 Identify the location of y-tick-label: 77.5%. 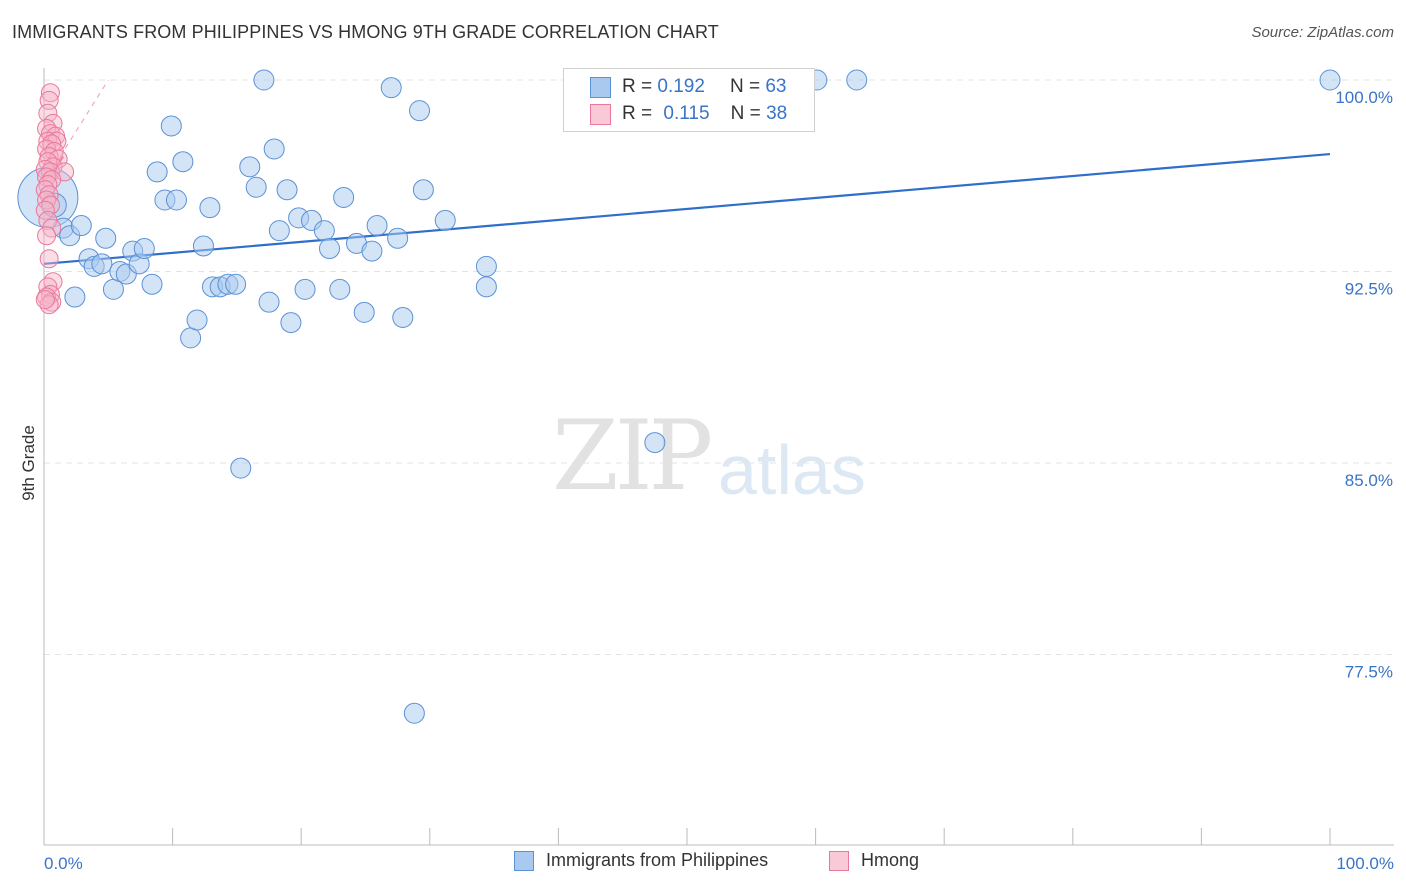
(1369, 672).